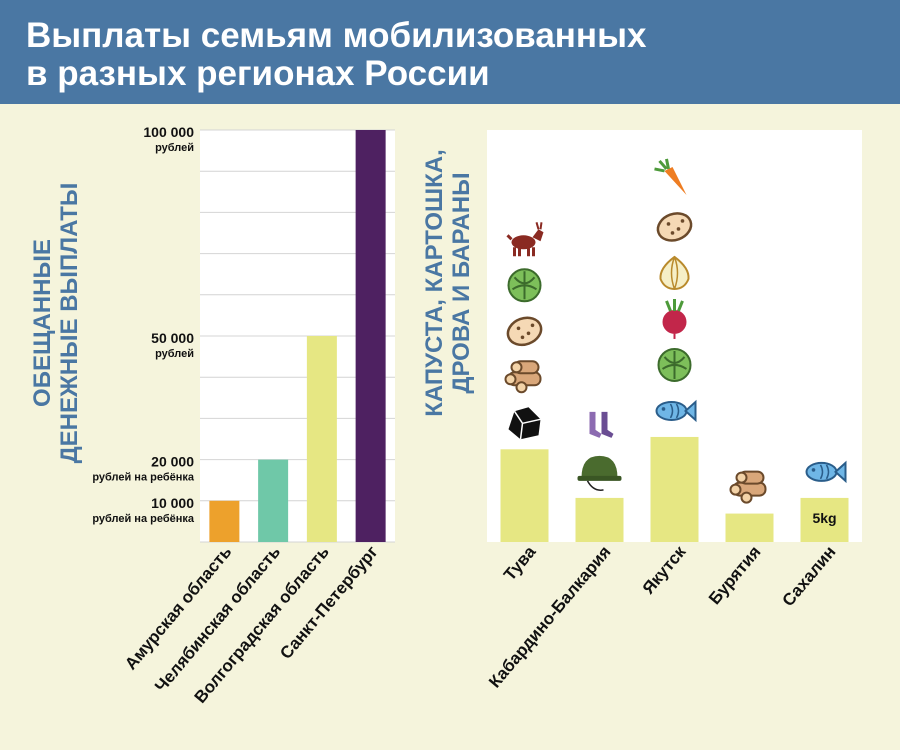  I want to click on goods-chart-category-label: Сахалин, so click(808, 576).